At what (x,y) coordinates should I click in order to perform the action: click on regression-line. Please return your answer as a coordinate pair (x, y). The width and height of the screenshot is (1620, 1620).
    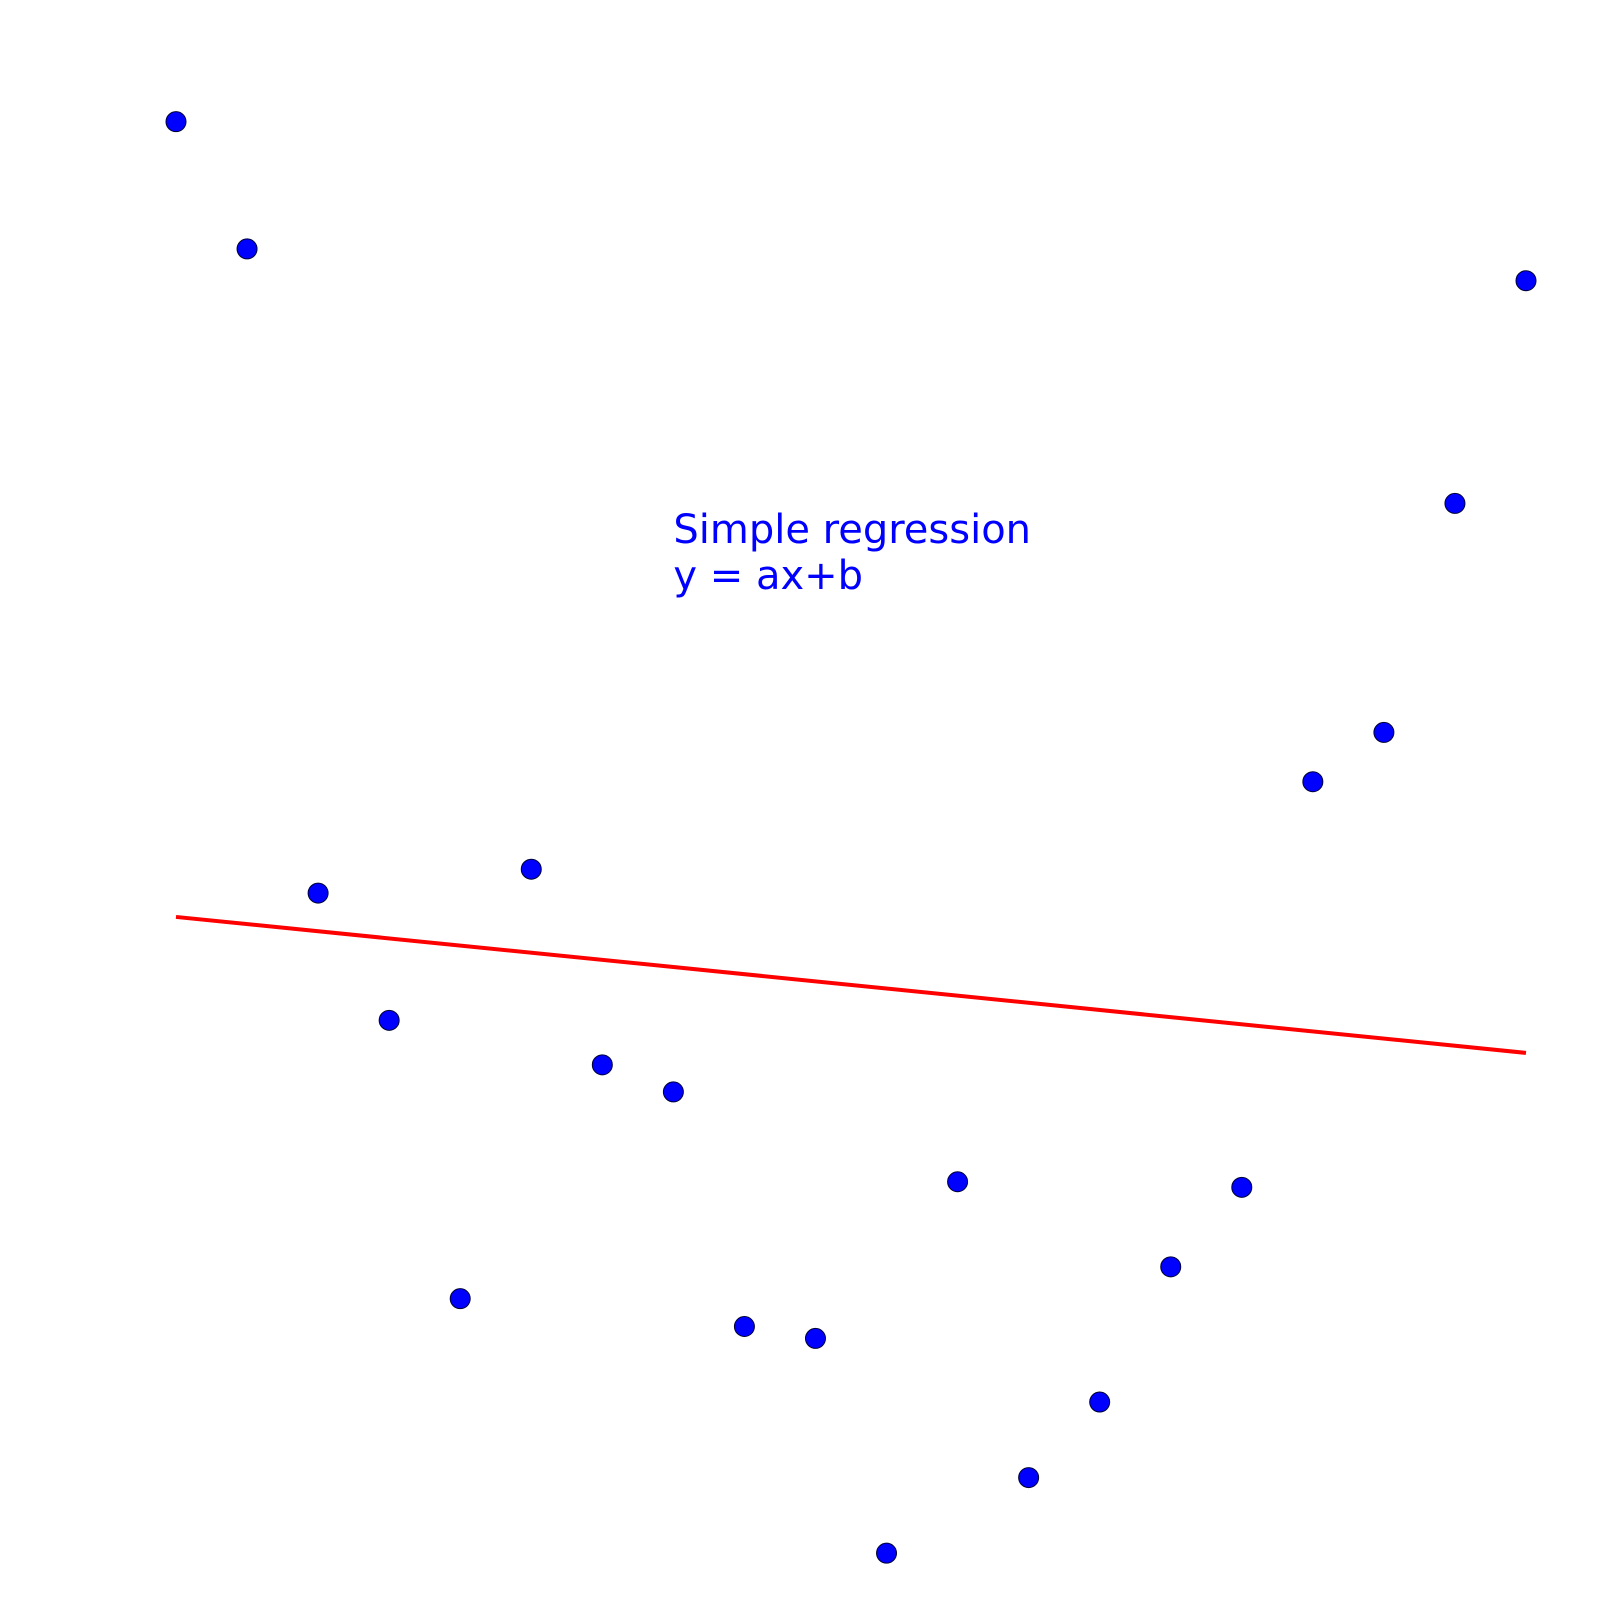
    Looking at the image, I should click on (851, 984).